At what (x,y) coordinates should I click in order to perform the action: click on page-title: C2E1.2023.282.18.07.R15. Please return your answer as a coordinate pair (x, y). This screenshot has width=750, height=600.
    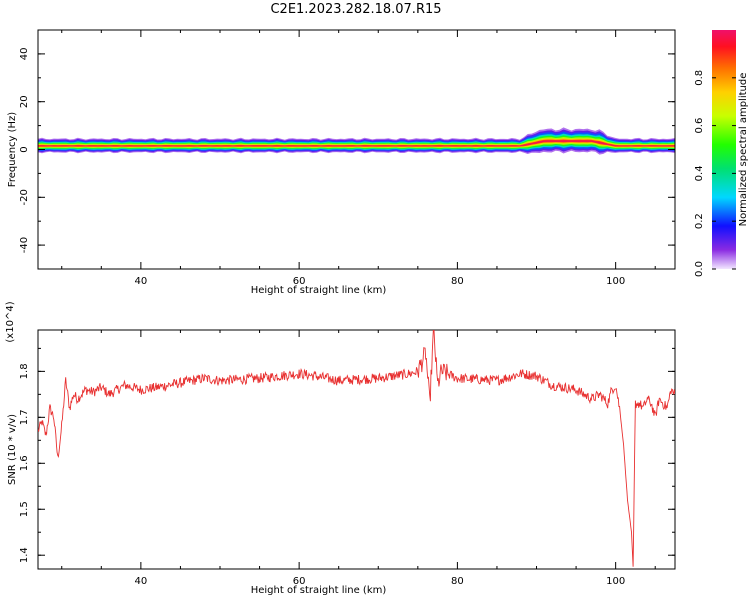
    Looking at the image, I should click on (356, 9).